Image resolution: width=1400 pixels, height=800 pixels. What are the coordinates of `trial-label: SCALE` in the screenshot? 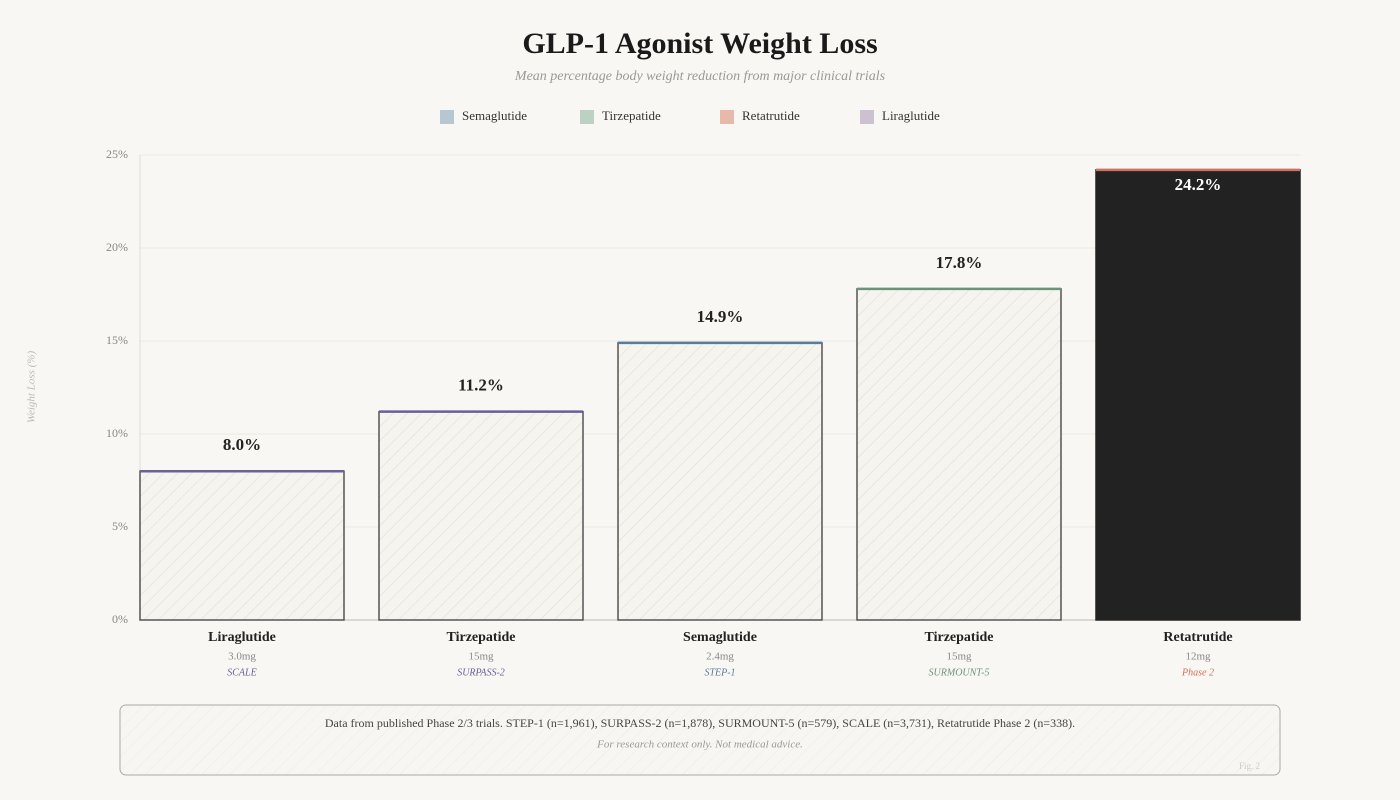 It's located at (241, 672).